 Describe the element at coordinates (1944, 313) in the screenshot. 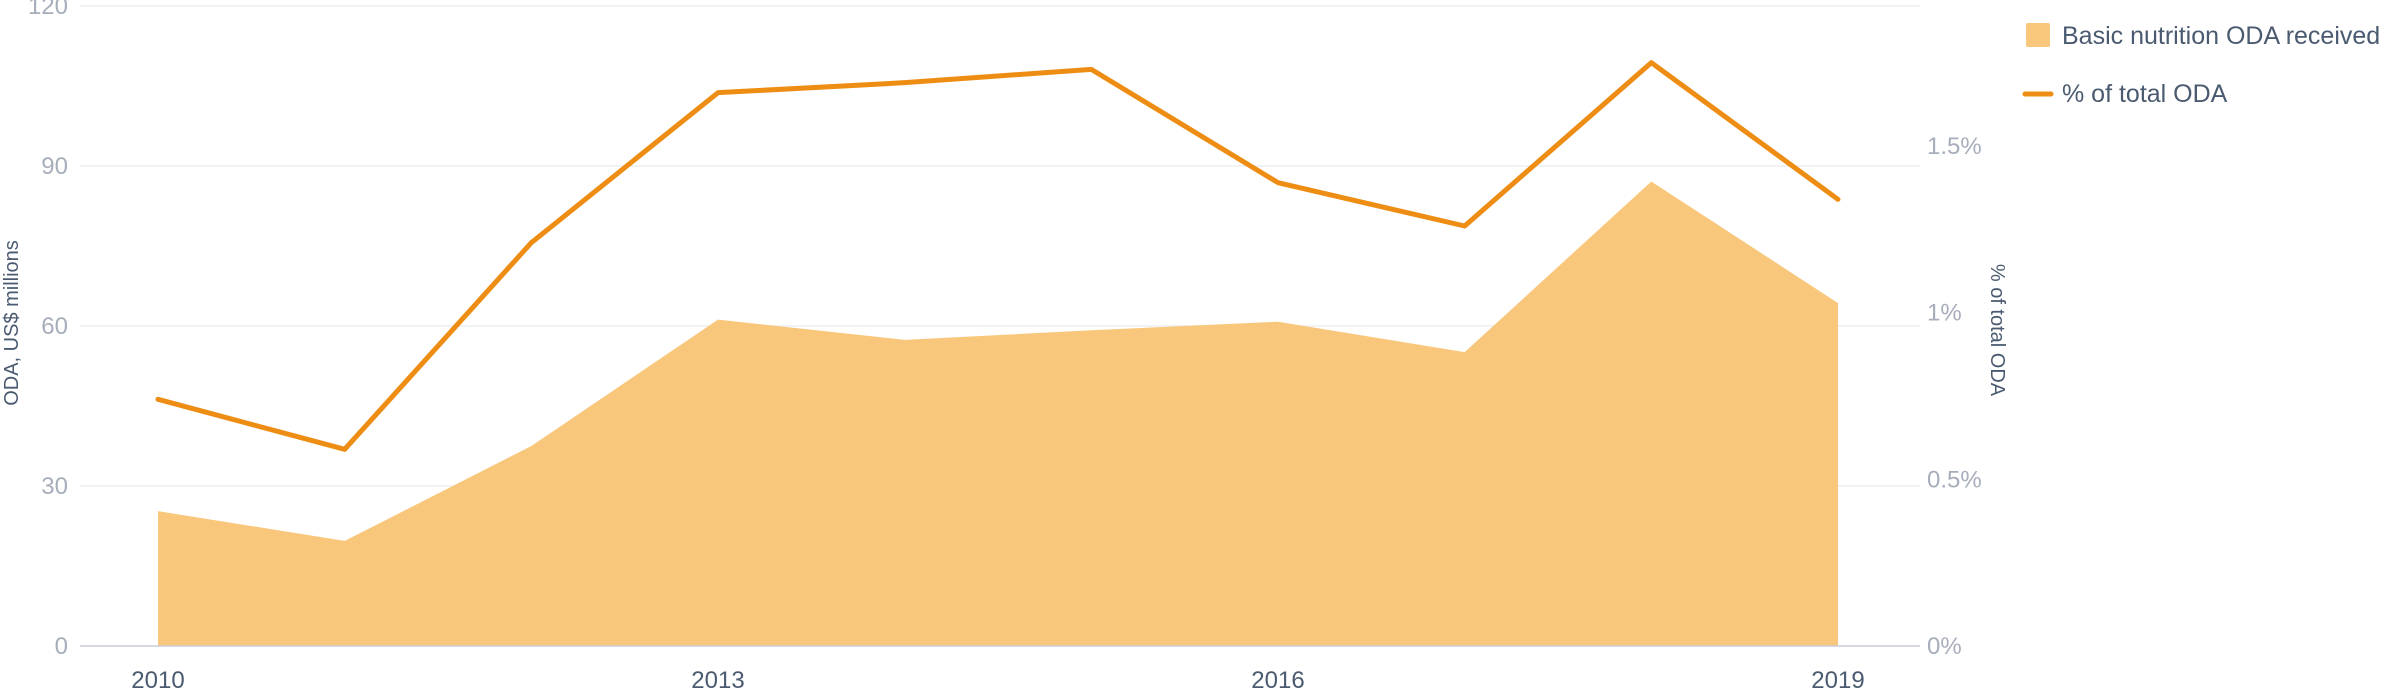

I see `y-right-tick-label: 1%` at that location.